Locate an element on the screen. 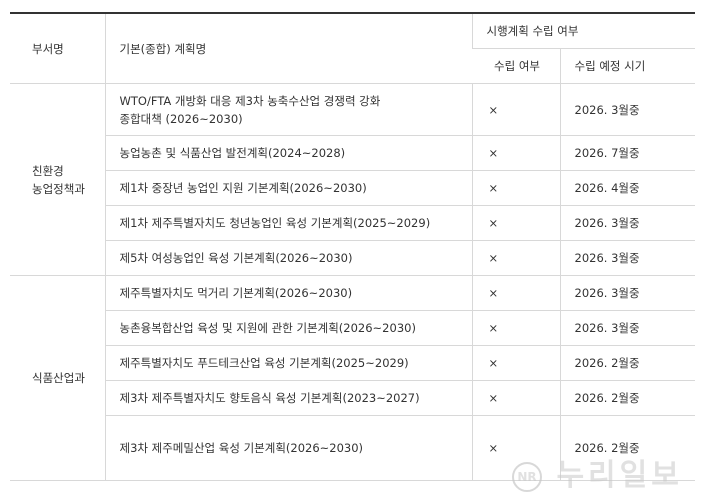 The image size is (710, 503). header-plan: 기본(종합) 계획명 is located at coordinates (288, 48).